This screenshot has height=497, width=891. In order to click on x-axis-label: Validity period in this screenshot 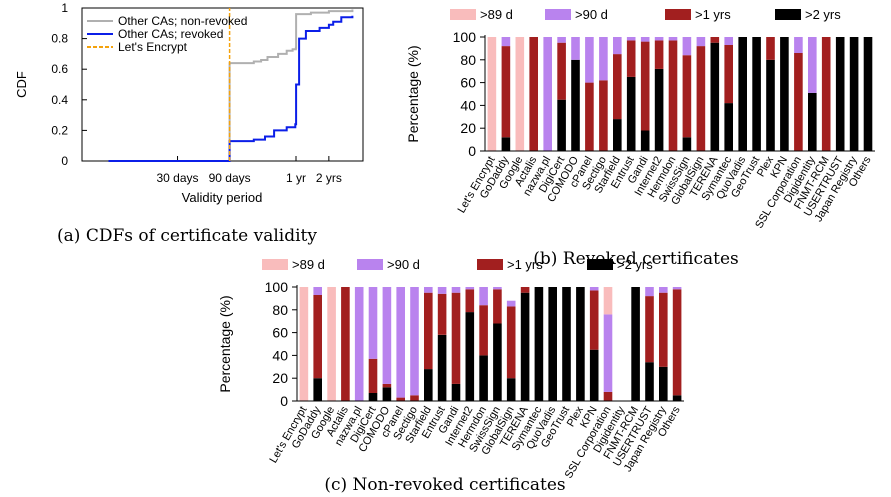, I will do `click(222, 197)`.